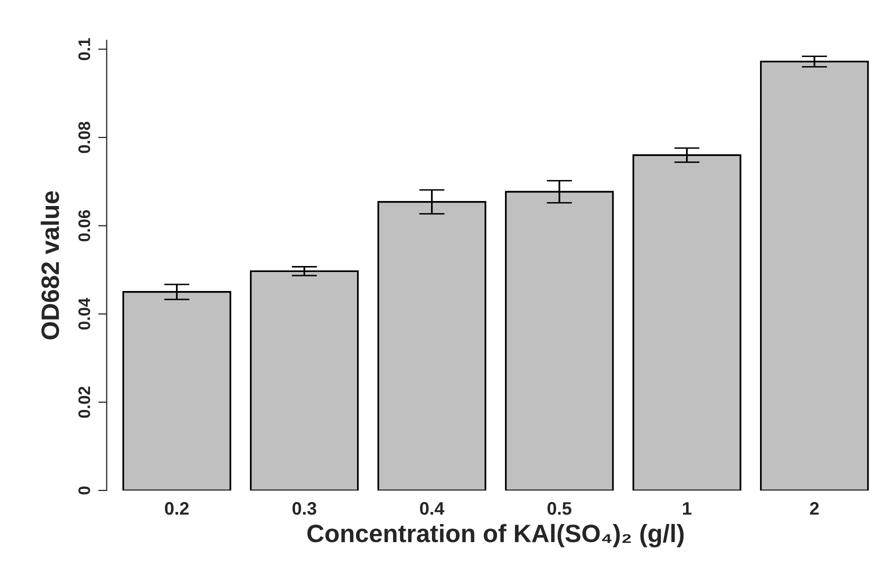 Image resolution: width=889 pixels, height=577 pixels. Describe the element at coordinates (304, 508) in the screenshot. I see `x-tick-label: 0.3` at that location.